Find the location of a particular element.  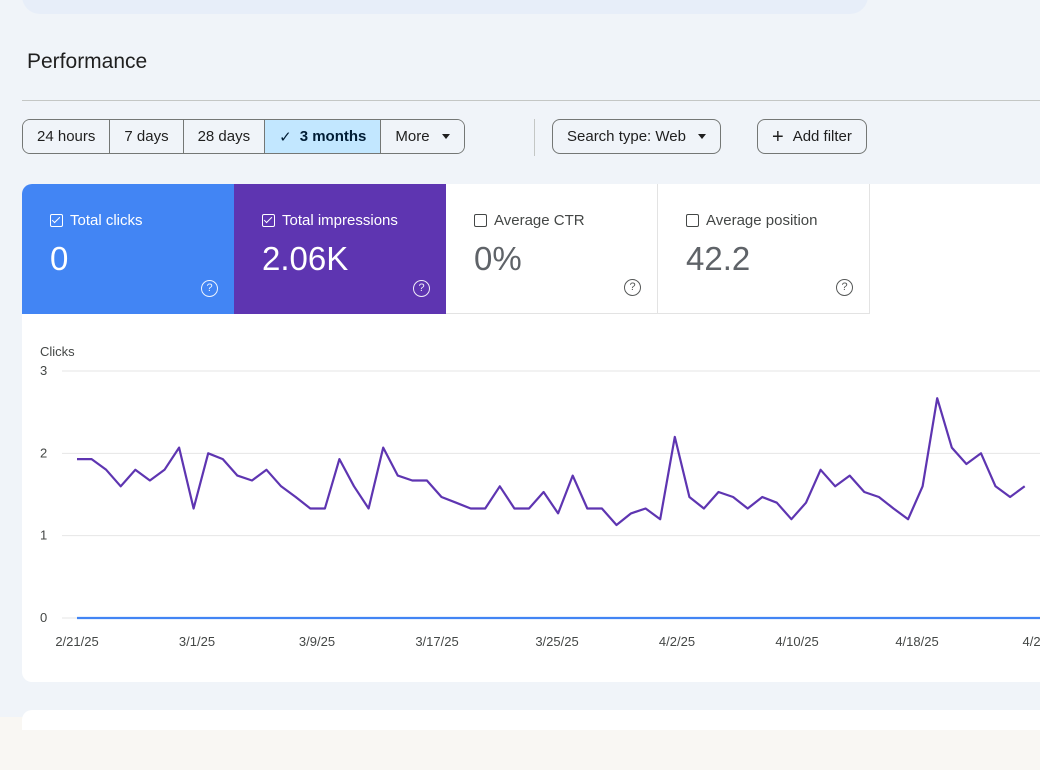

metric-value: 0 is located at coordinates (59, 258).